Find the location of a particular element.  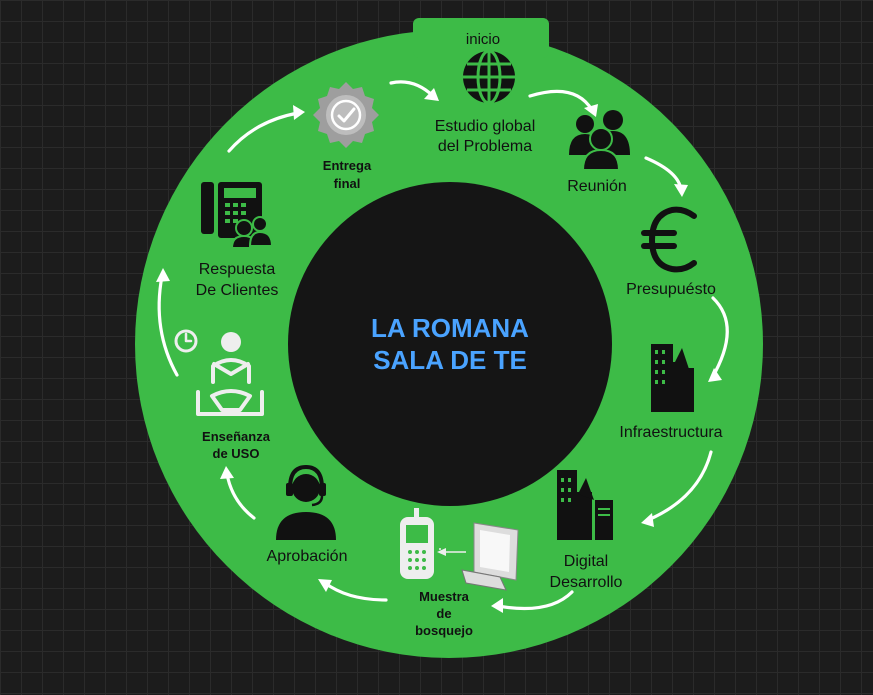

step-ensenanza-line2: de USO is located at coordinates (236, 453).